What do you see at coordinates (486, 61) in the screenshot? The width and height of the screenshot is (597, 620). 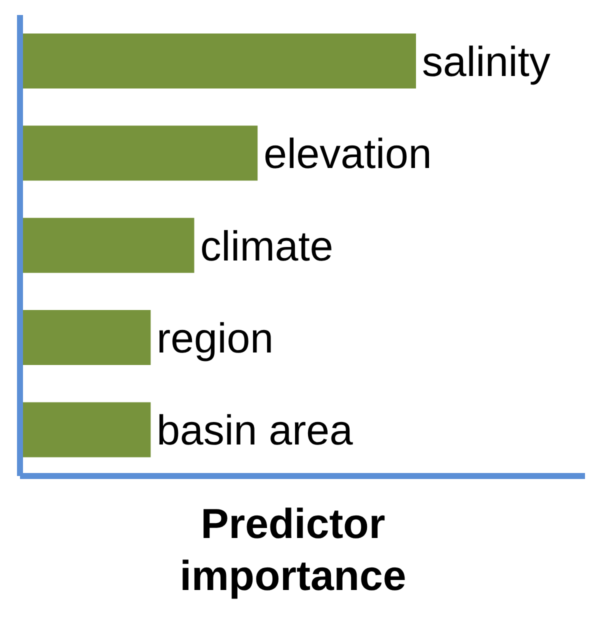 I see `y-tick-label: salinity` at bounding box center [486, 61].